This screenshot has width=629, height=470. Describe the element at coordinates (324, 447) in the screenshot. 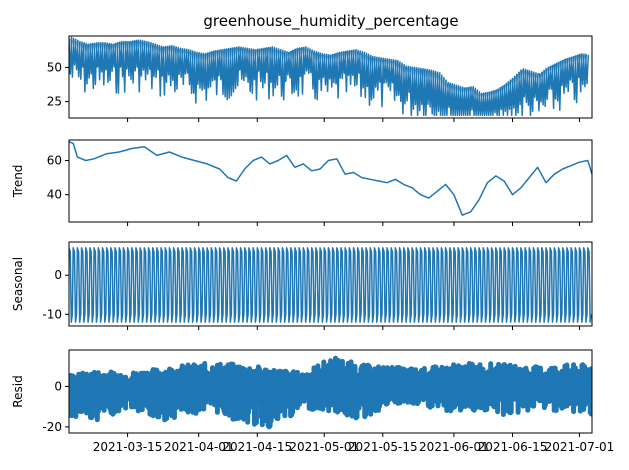

I see `x-tick-label: 2021-05-01` at that location.